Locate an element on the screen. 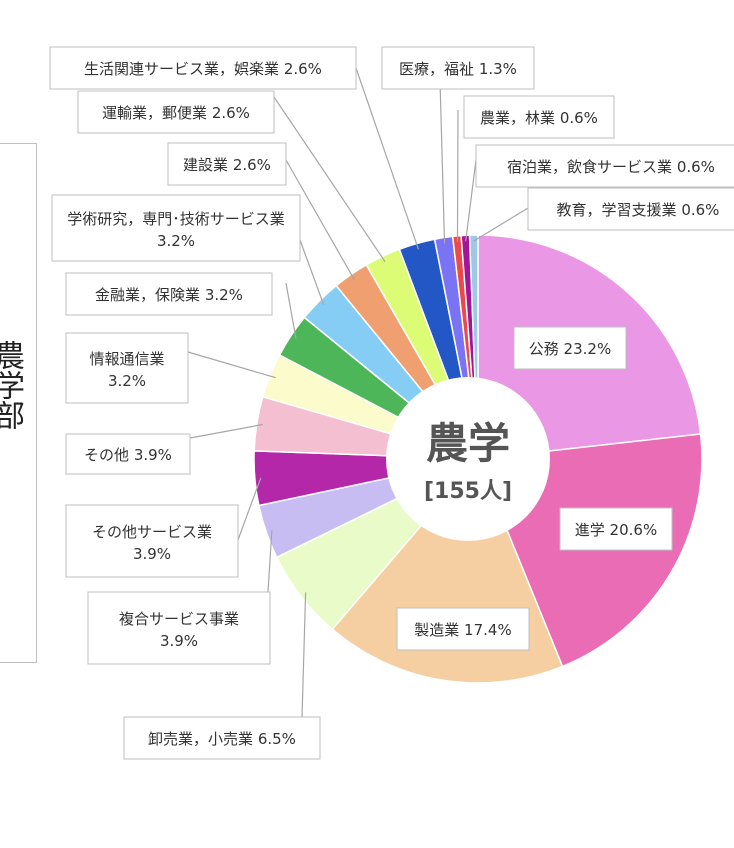  data-label: 医療，福祉 1.3% is located at coordinates (458, 69).